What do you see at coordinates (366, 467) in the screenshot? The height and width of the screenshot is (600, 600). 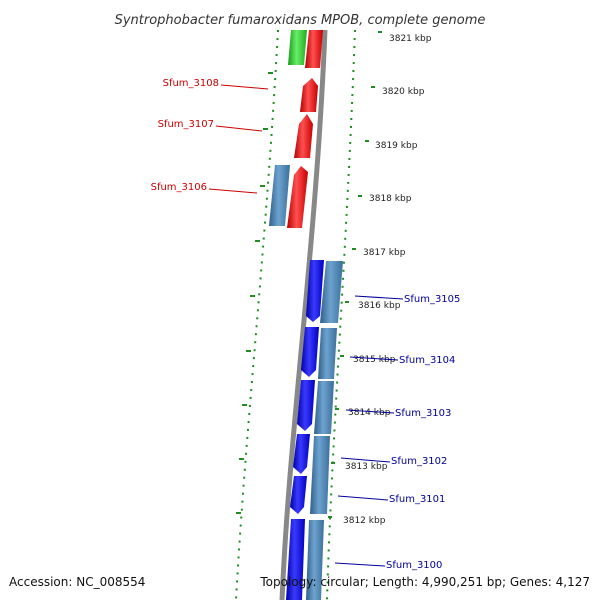 I see `scale-label: 3813 kbp` at bounding box center [366, 467].